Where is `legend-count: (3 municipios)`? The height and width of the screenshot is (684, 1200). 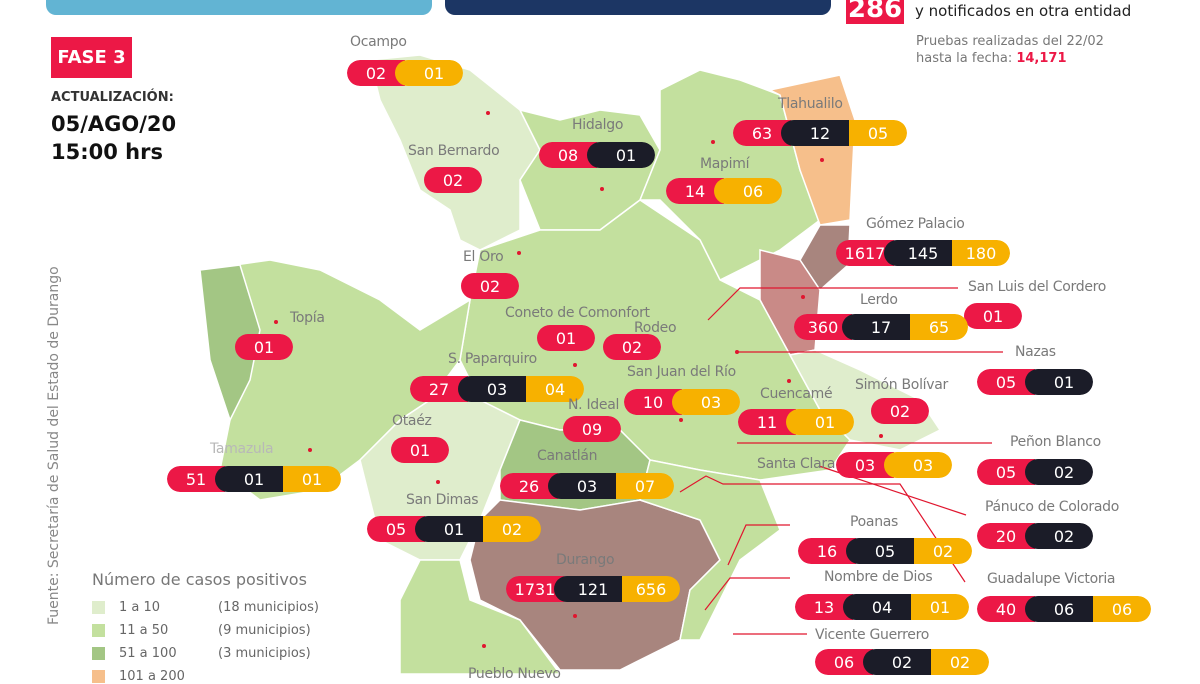
legend-count: (3 municipios) is located at coordinates (264, 653).